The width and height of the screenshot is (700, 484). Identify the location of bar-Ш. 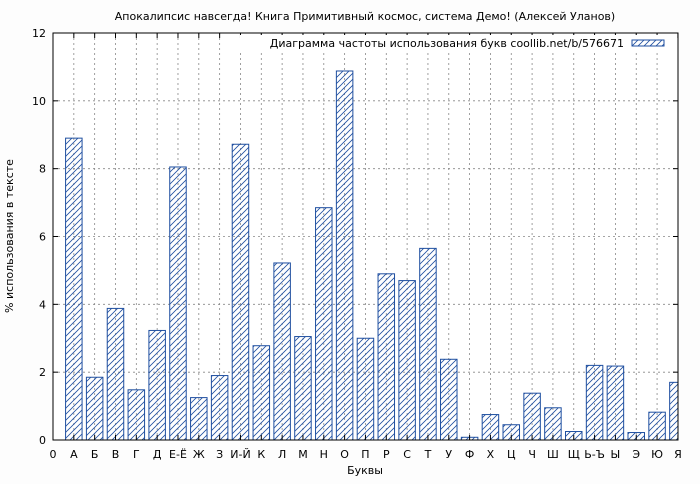
(553, 423).